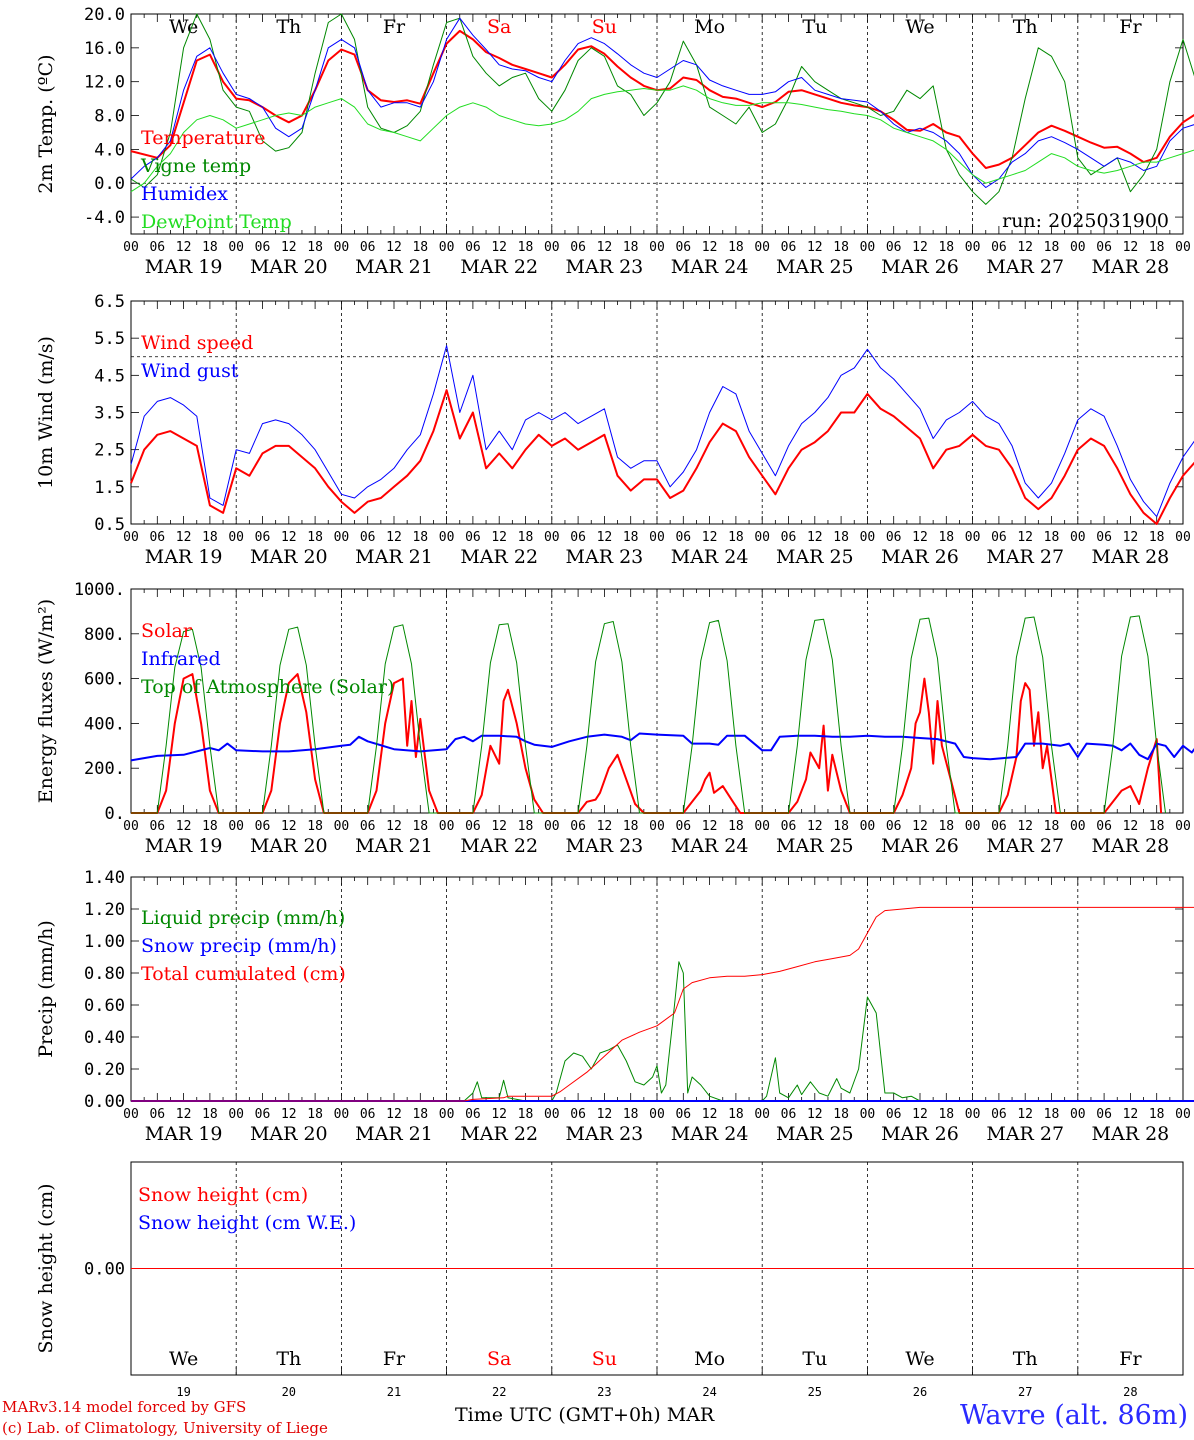 The width and height of the screenshot is (1194, 1440). What do you see at coordinates (46, 989) in the screenshot?
I see `y-axis-label: Precip (mm/h)` at bounding box center [46, 989].